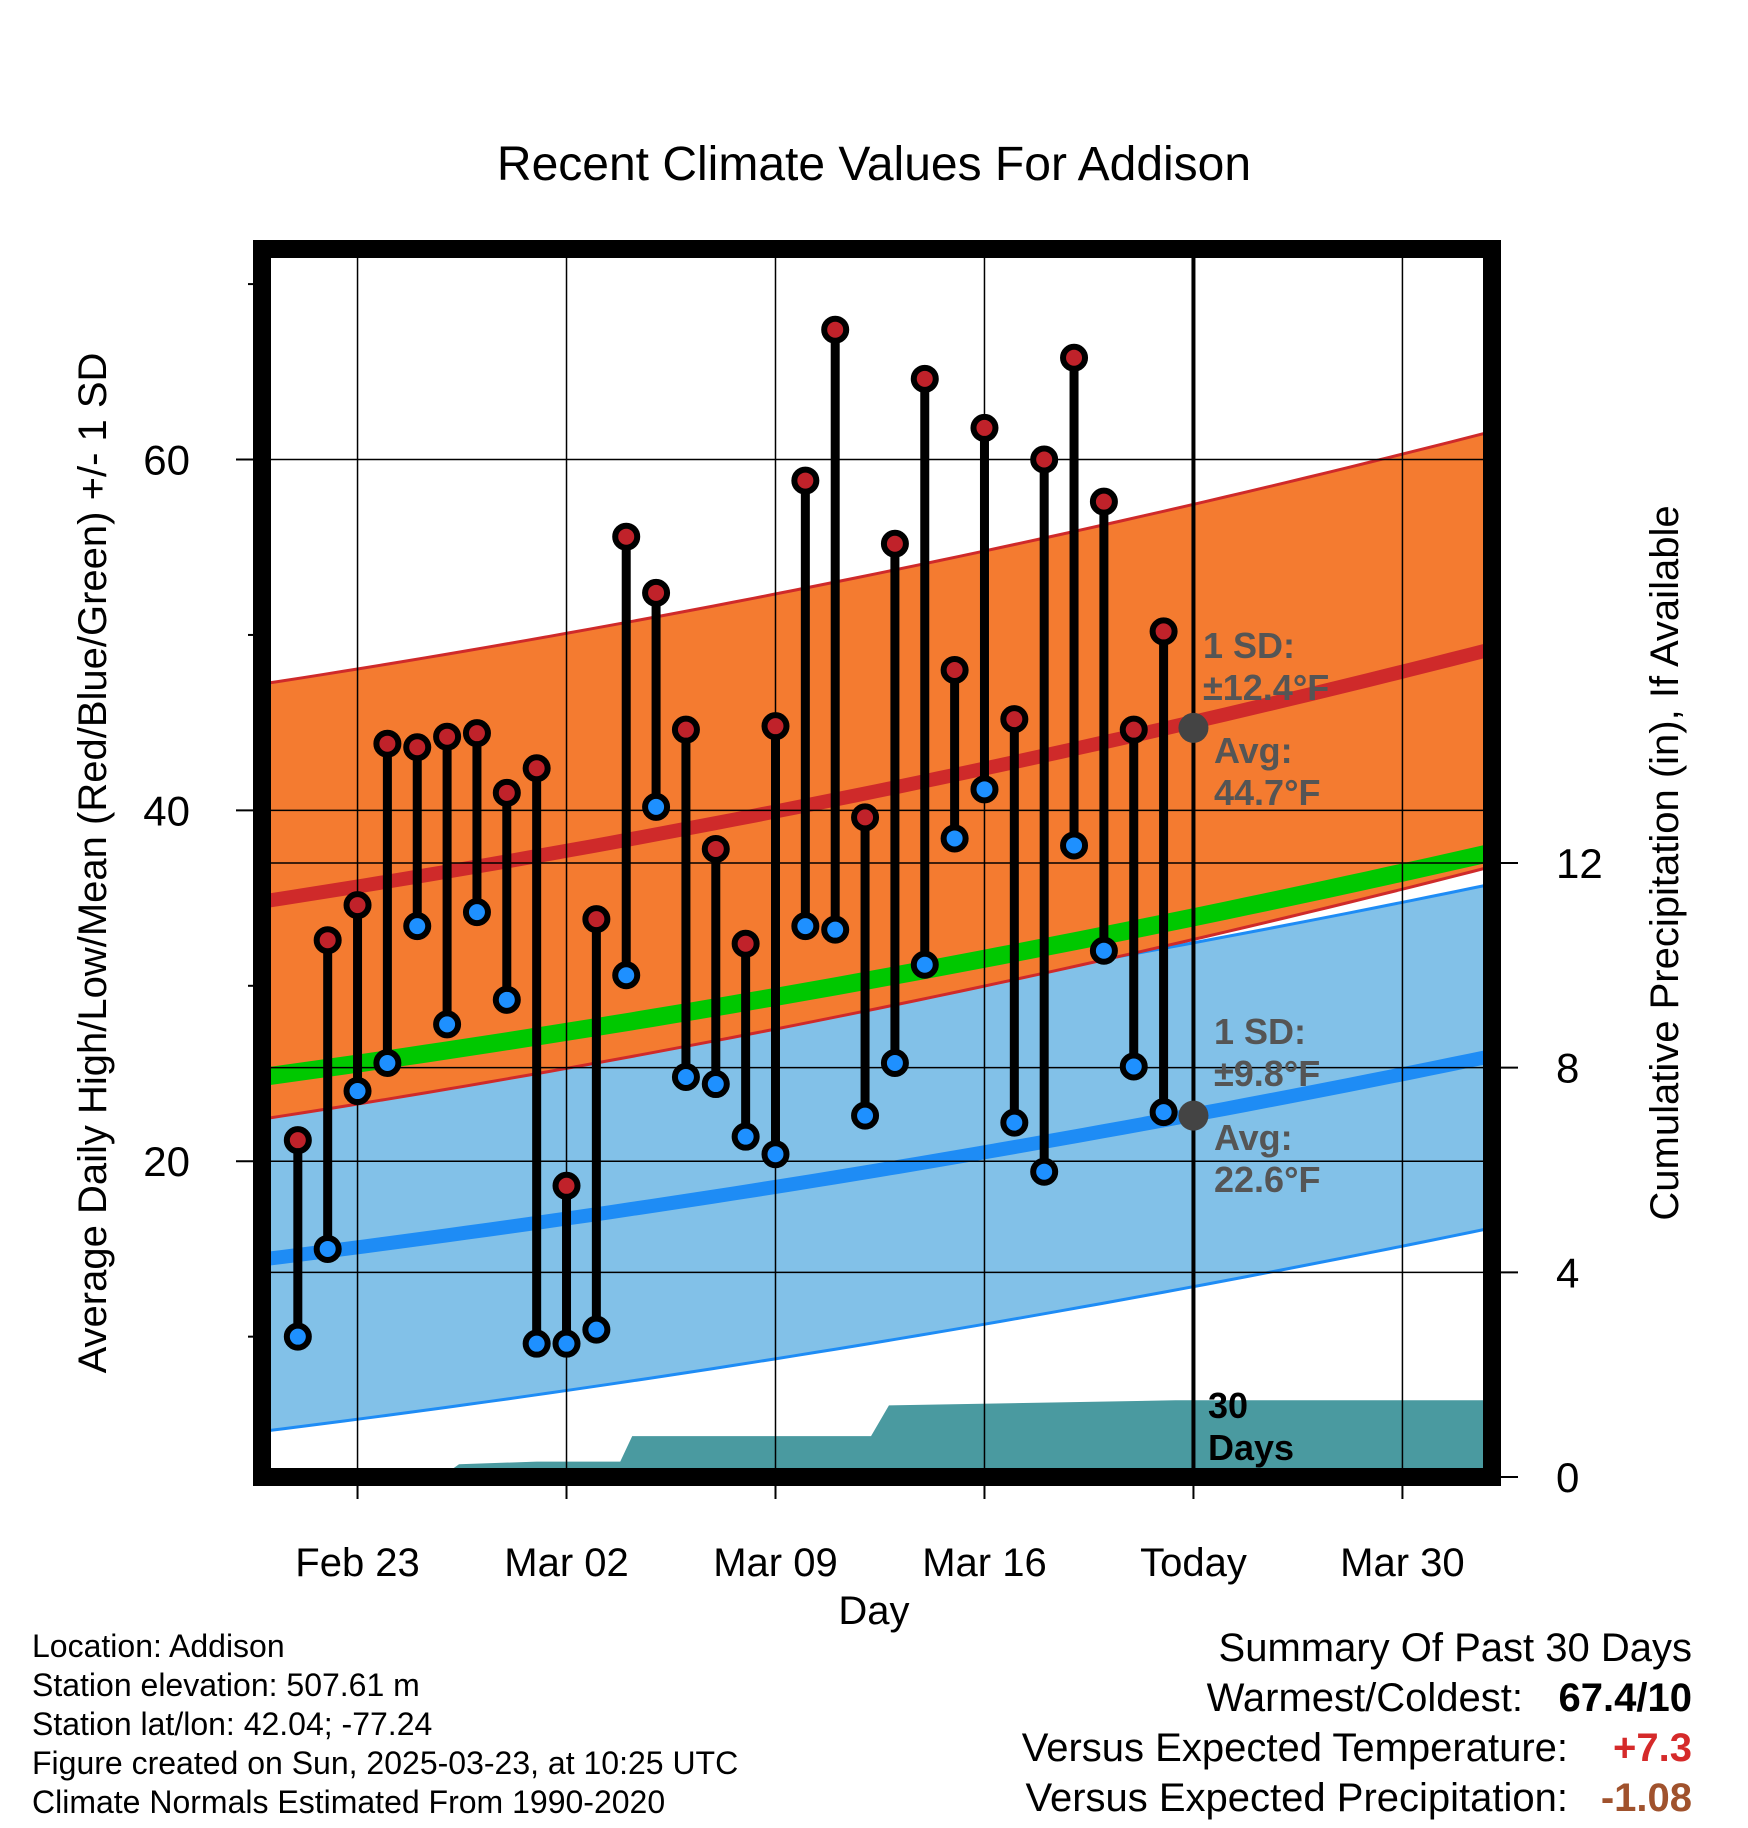  What do you see at coordinates (873, 1611) in the screenshot?
I see `x-axis-label: Day` at bounding box center [873, 1611].